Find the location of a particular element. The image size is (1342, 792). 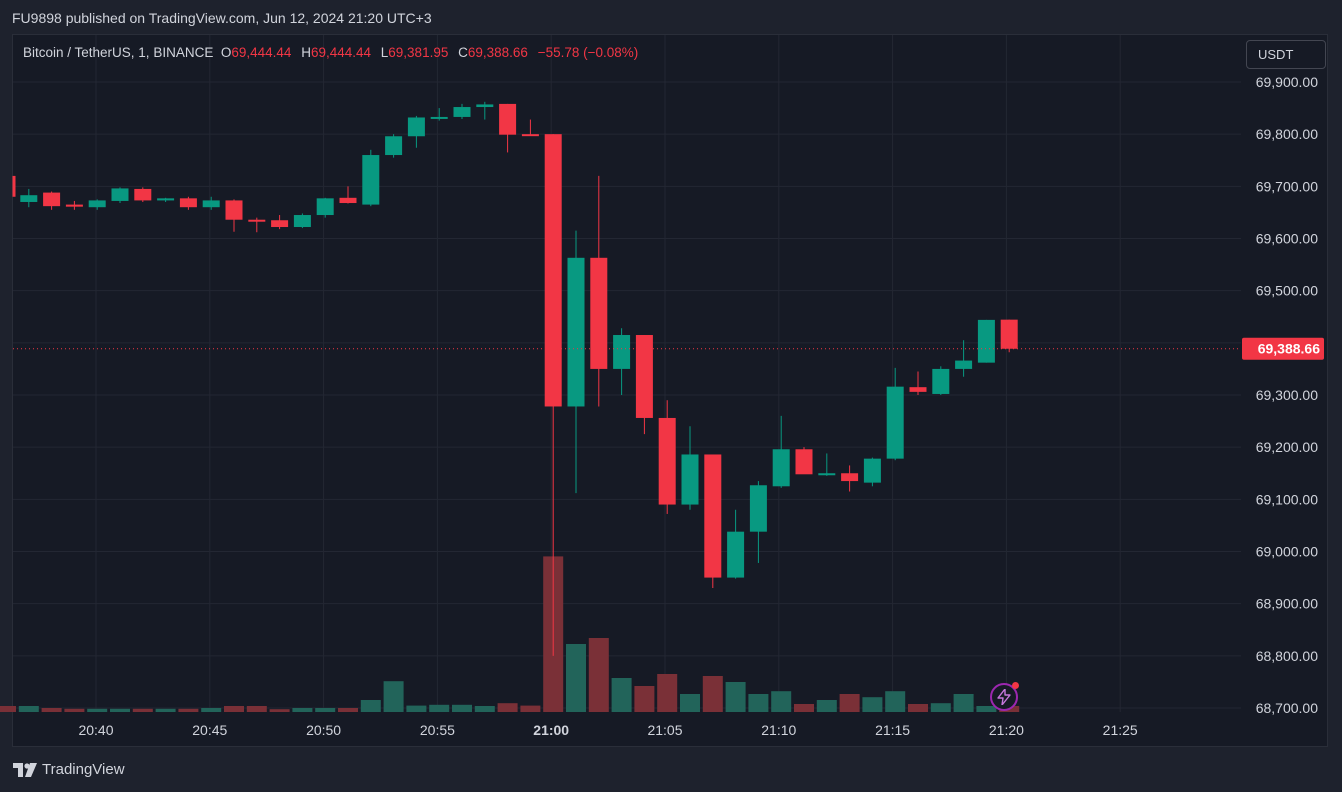

open-value: 69,444.44 is located at coordinates (261, 52).